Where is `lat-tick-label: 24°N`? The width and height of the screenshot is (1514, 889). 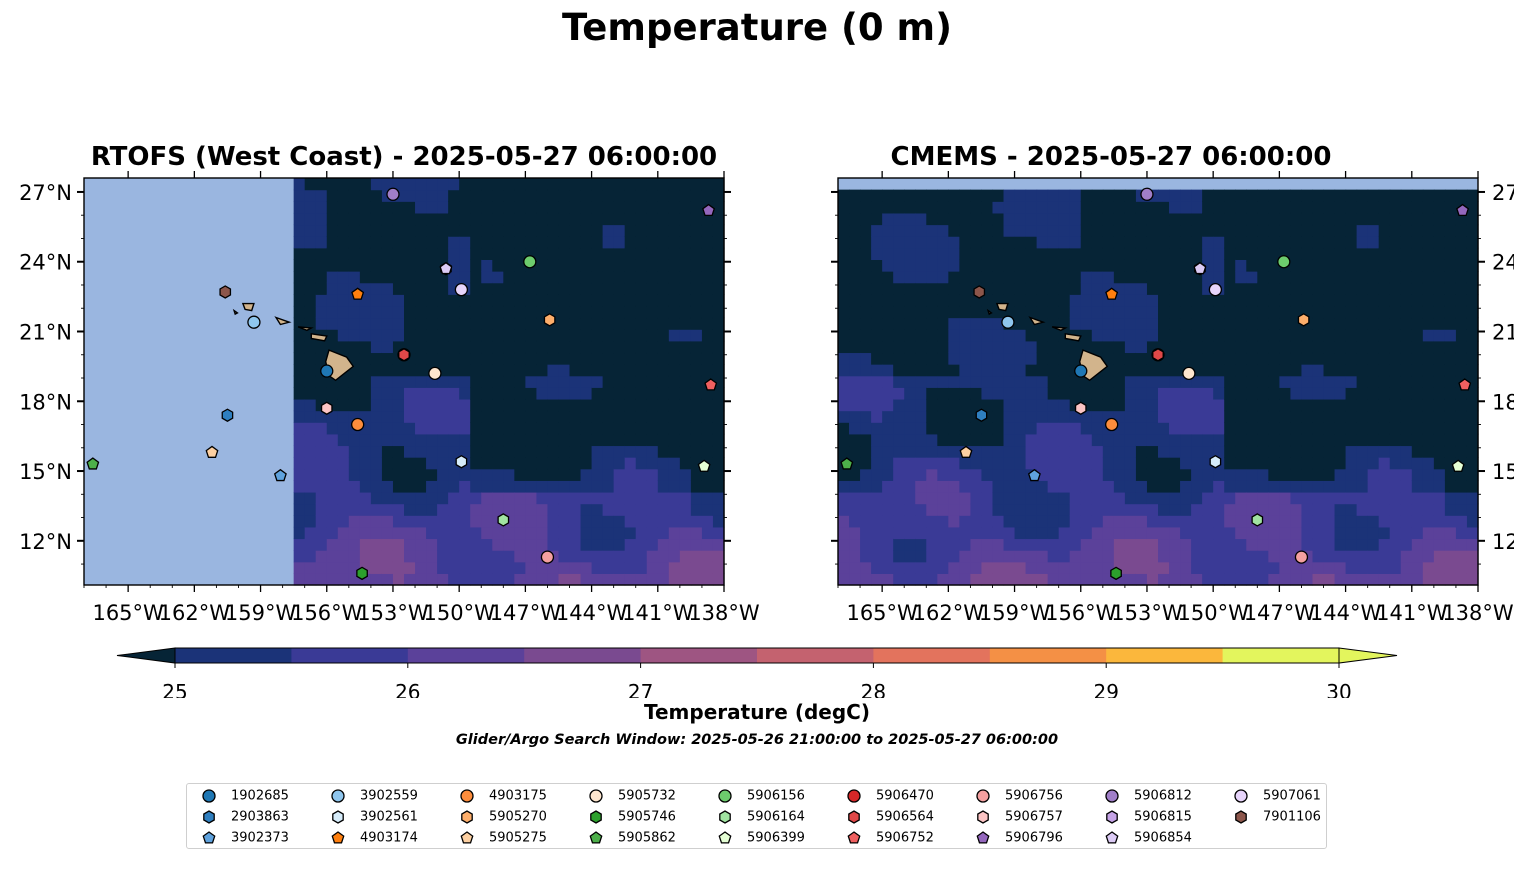 lat-tick-label: 24°N is located at coordinates (1503, 263).